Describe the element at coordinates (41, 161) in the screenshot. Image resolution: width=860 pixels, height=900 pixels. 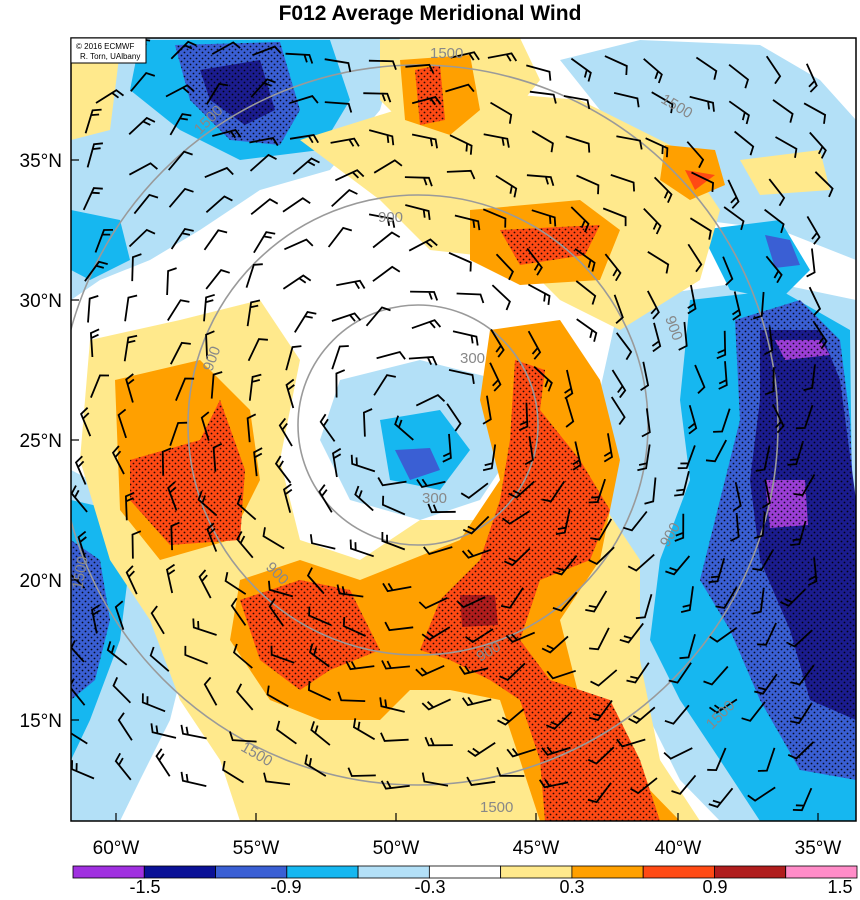
I see `lat-label-35n: 35°N` at that location.